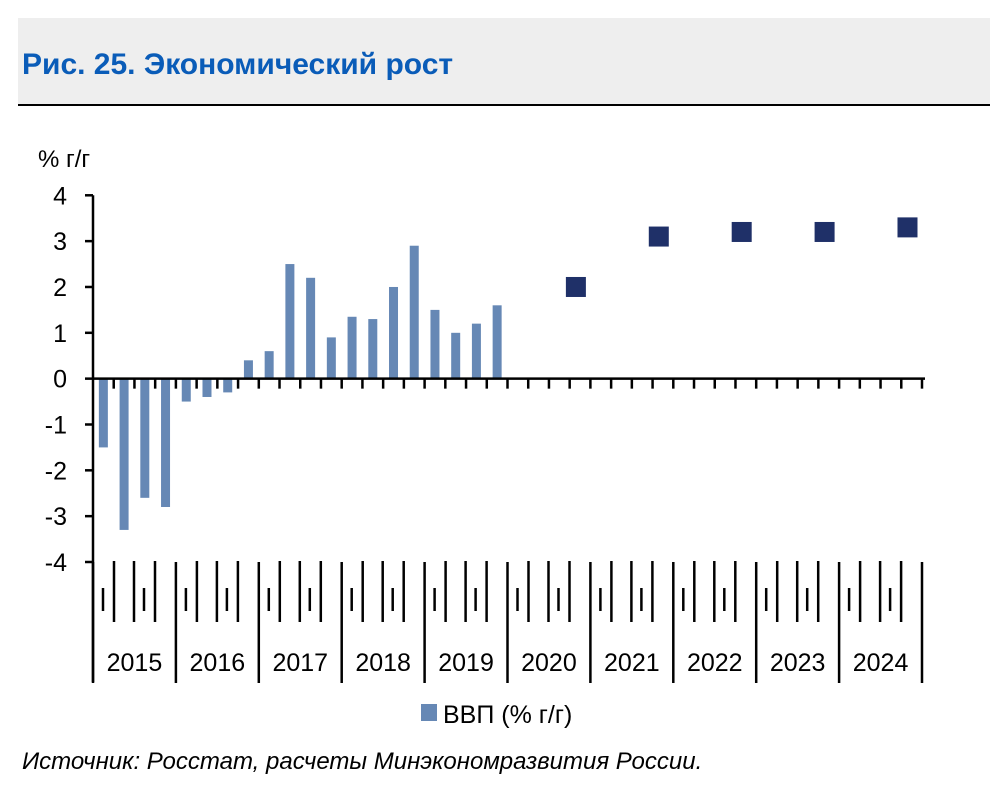  Describe the element at coordinates (60, 288) in the screenshot. I see `y-tick-label: 2` at that location.